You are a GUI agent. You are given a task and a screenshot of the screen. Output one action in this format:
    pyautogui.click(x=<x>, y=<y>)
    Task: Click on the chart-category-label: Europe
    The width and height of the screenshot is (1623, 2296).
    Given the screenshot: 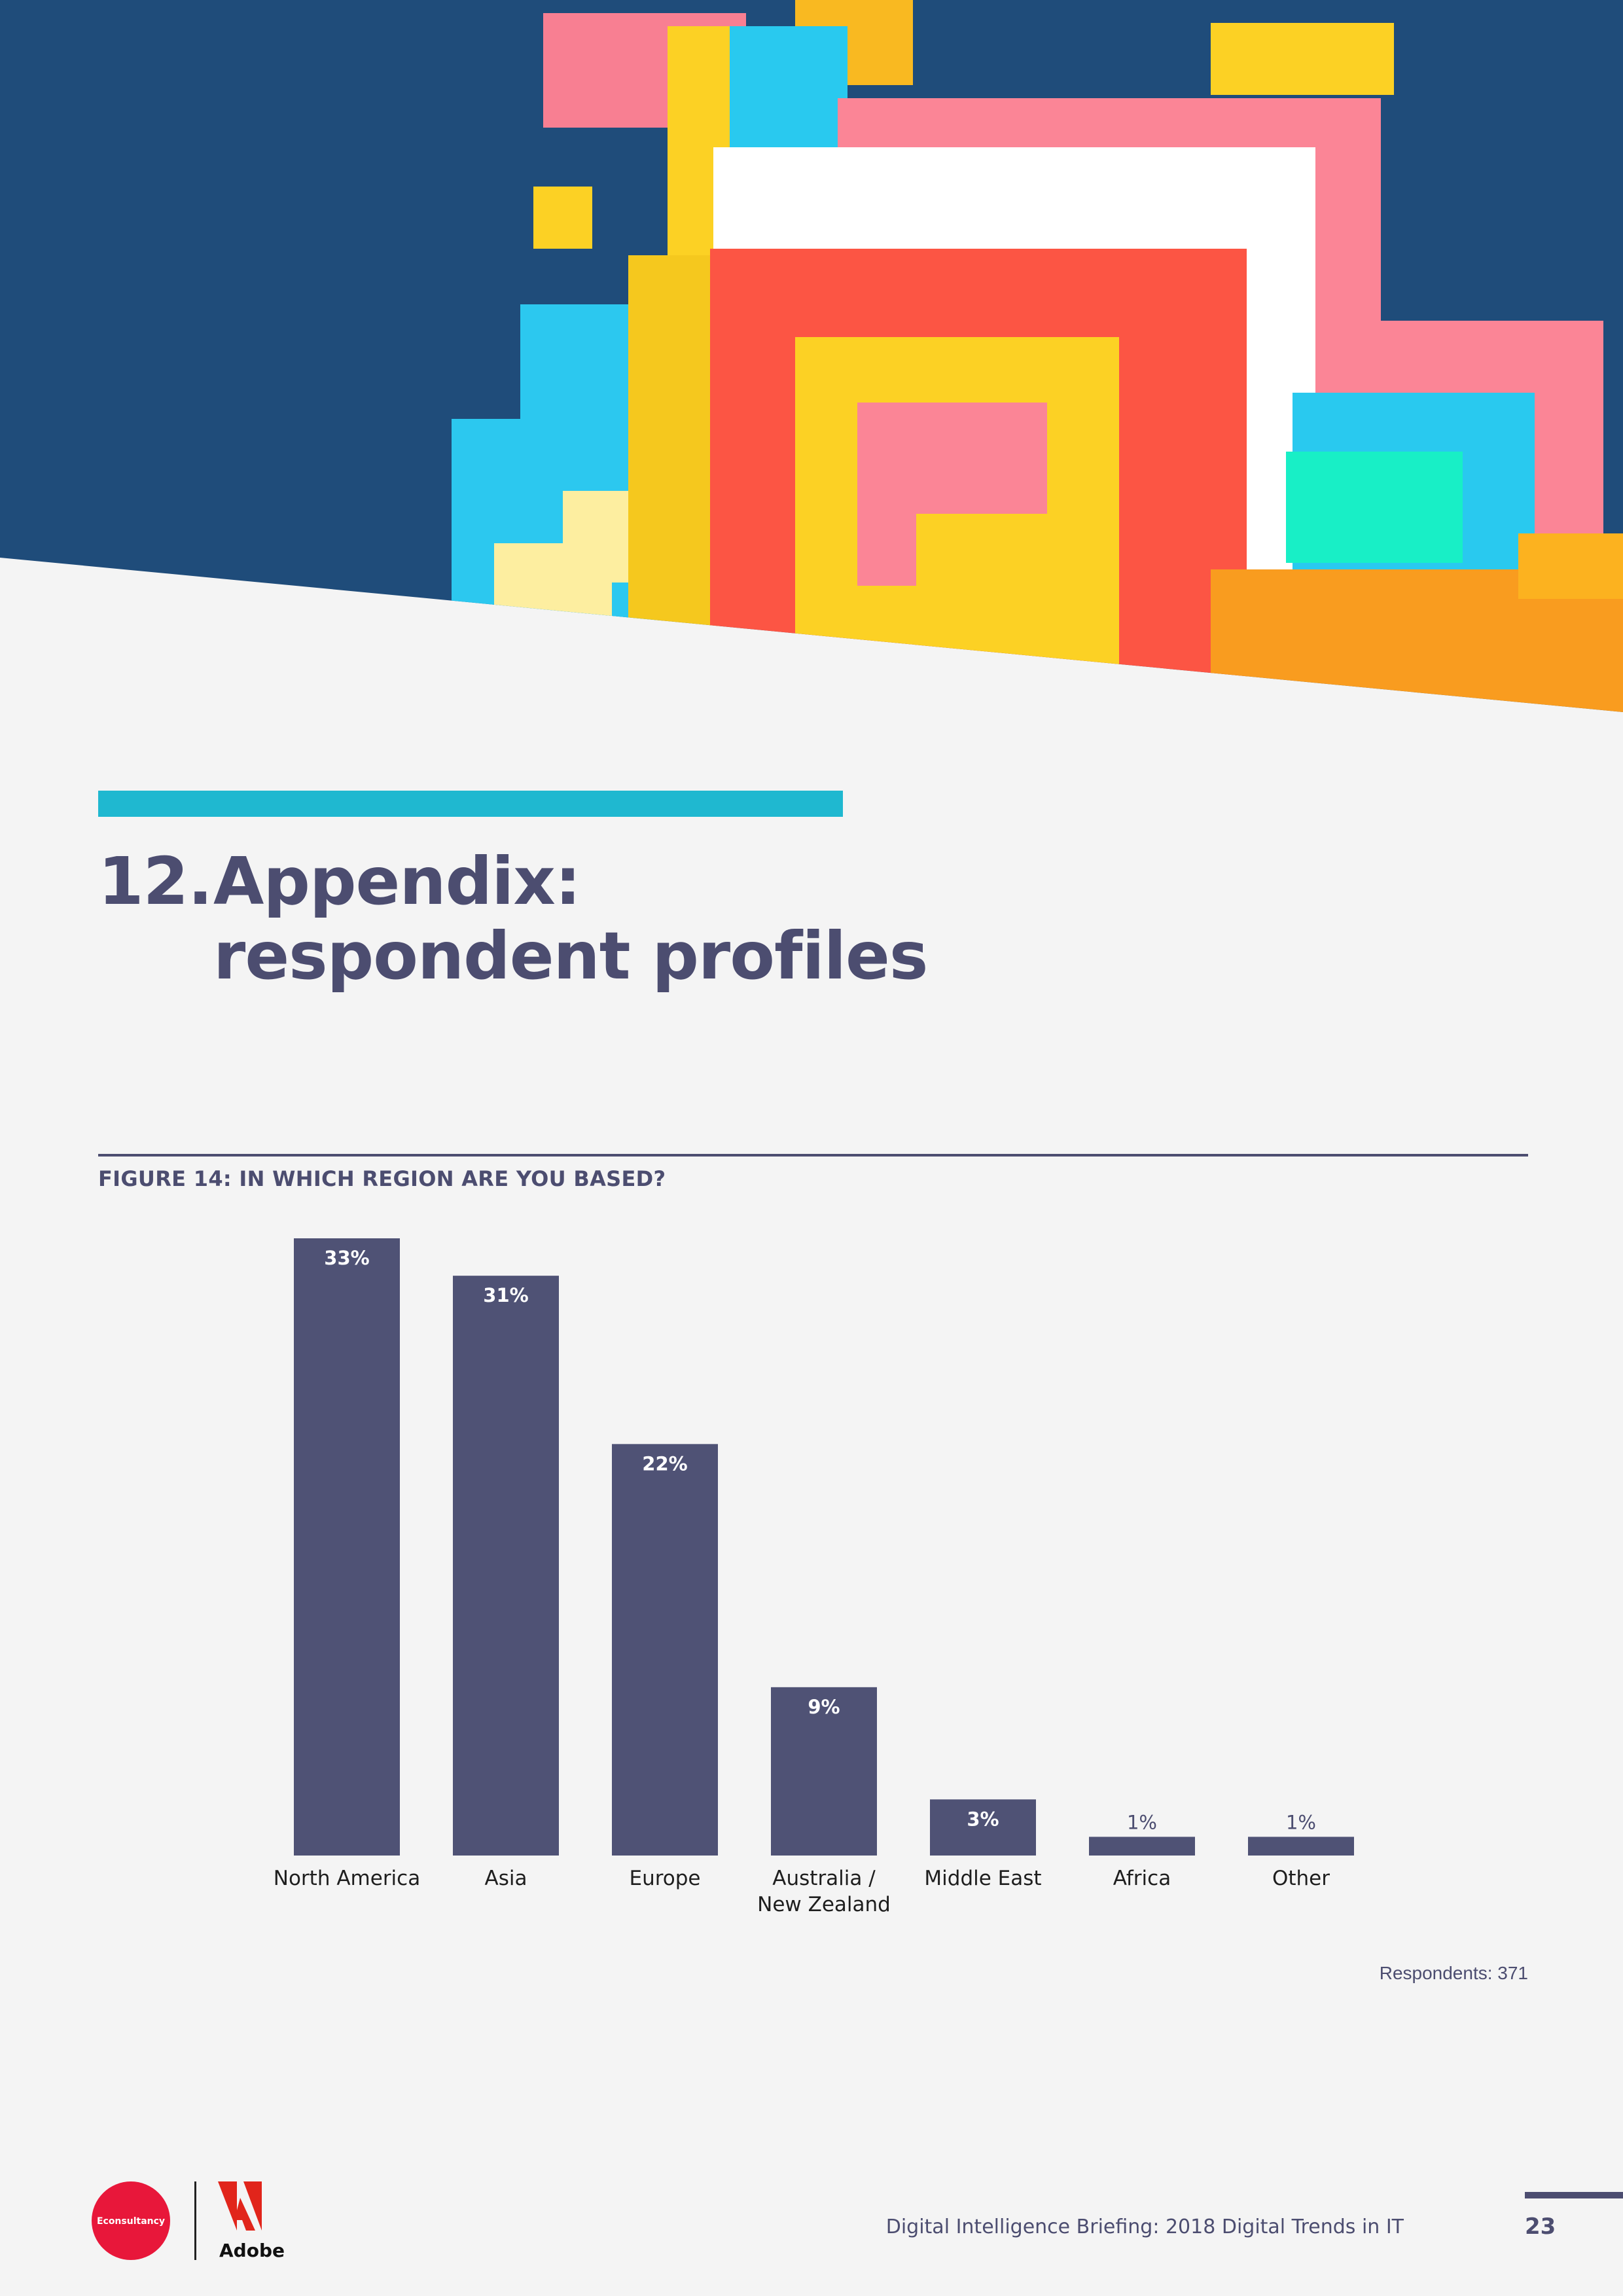 What is the action you would take?
    pyautogui.click(x=664, y=1878)
    